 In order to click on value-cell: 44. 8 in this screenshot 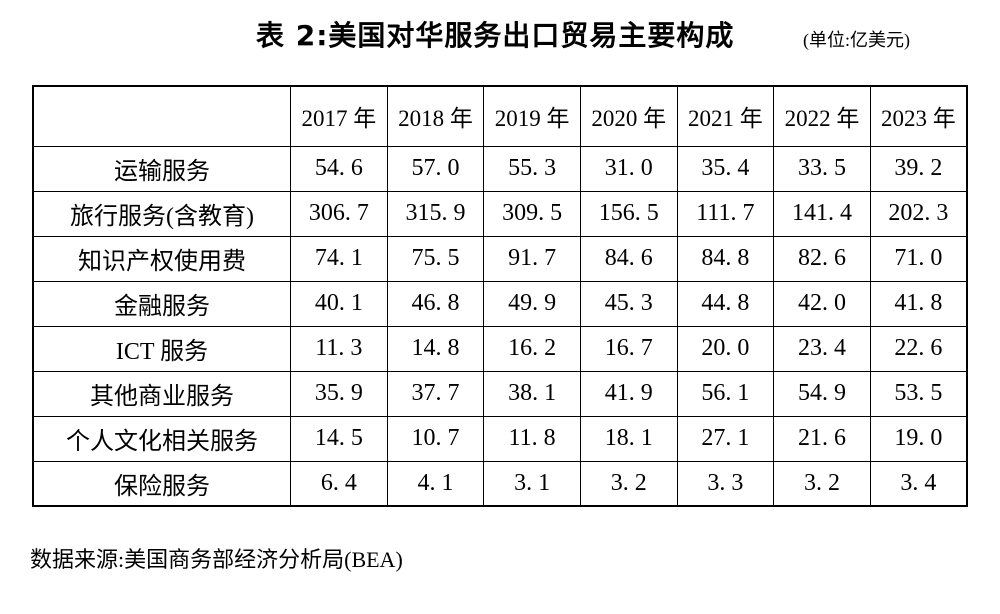, I will do `click(725, 303)`.